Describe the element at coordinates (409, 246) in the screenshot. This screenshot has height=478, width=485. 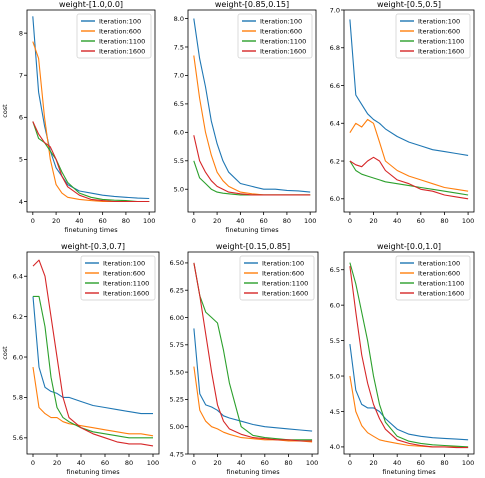
I see `chart-title: weight-[0.0,1.0]` at that location.